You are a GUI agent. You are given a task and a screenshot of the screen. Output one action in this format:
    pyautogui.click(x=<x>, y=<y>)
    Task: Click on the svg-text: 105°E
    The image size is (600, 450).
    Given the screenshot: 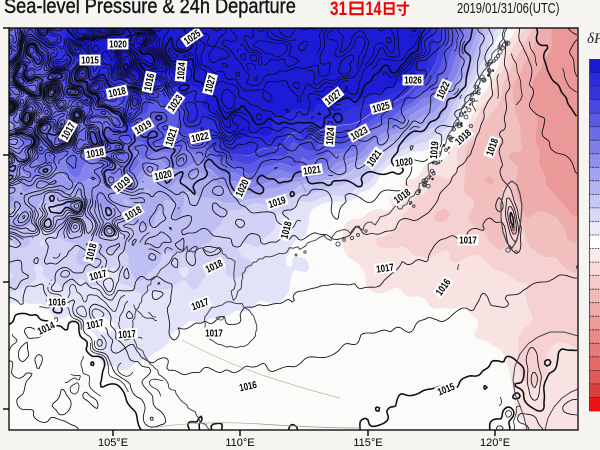 What is the action you would take?
    pyautogui.click(x=113, y=443)
    